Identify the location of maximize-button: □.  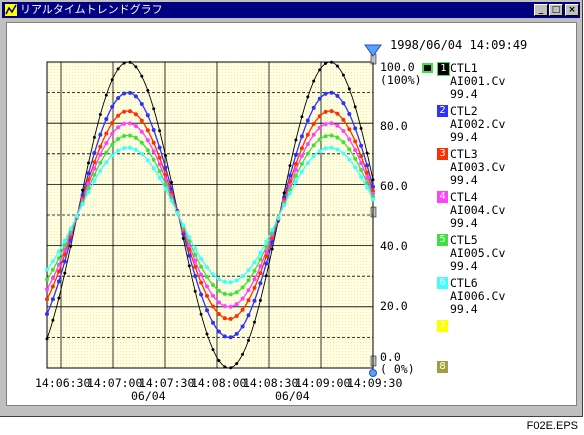
(556, 10).